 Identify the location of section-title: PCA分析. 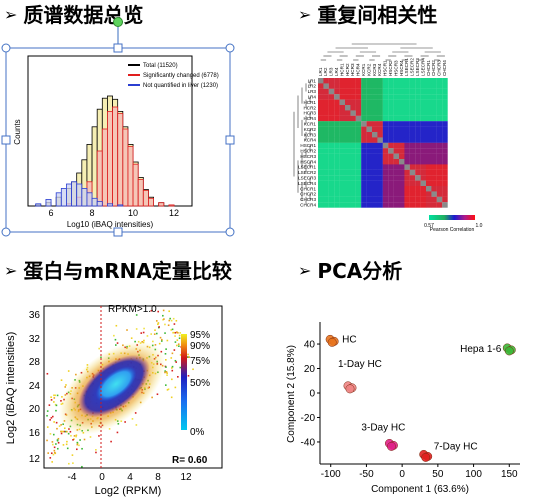
(360, 271).